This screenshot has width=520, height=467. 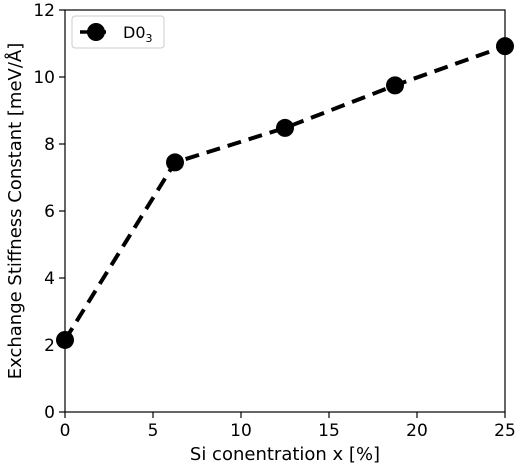 What do you see at coordinates (417, 431) in the screenshot?
I see `x-tick-label: 20` at bounding box center [417, 431].